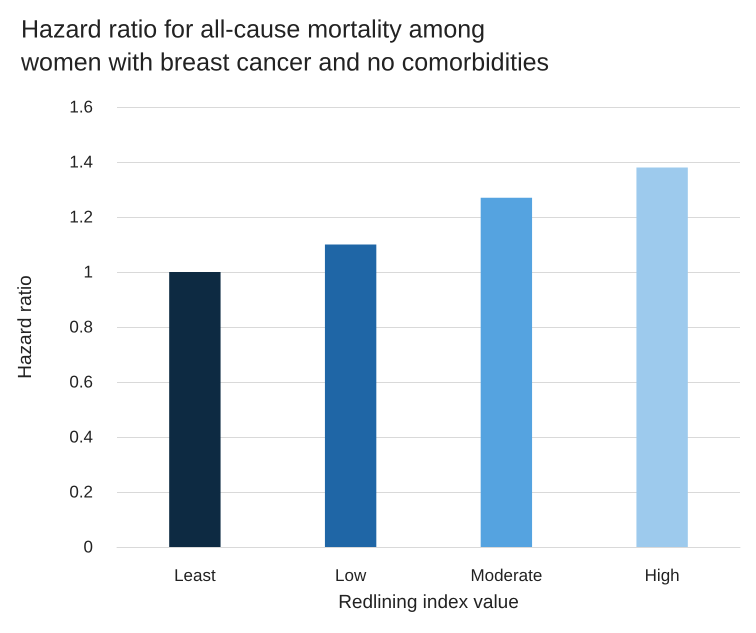  I want to click on y-tick-label: 0.4, so click(81, 437).